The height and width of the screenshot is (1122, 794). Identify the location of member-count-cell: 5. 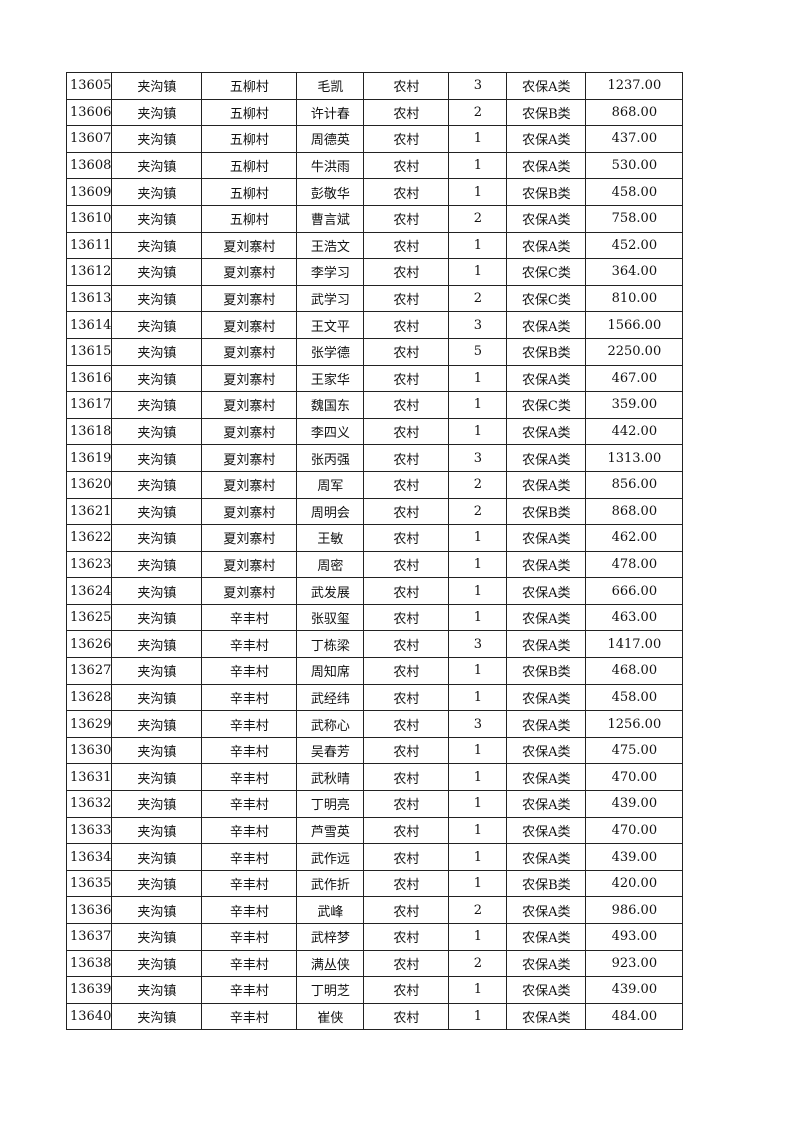
(478, 351).